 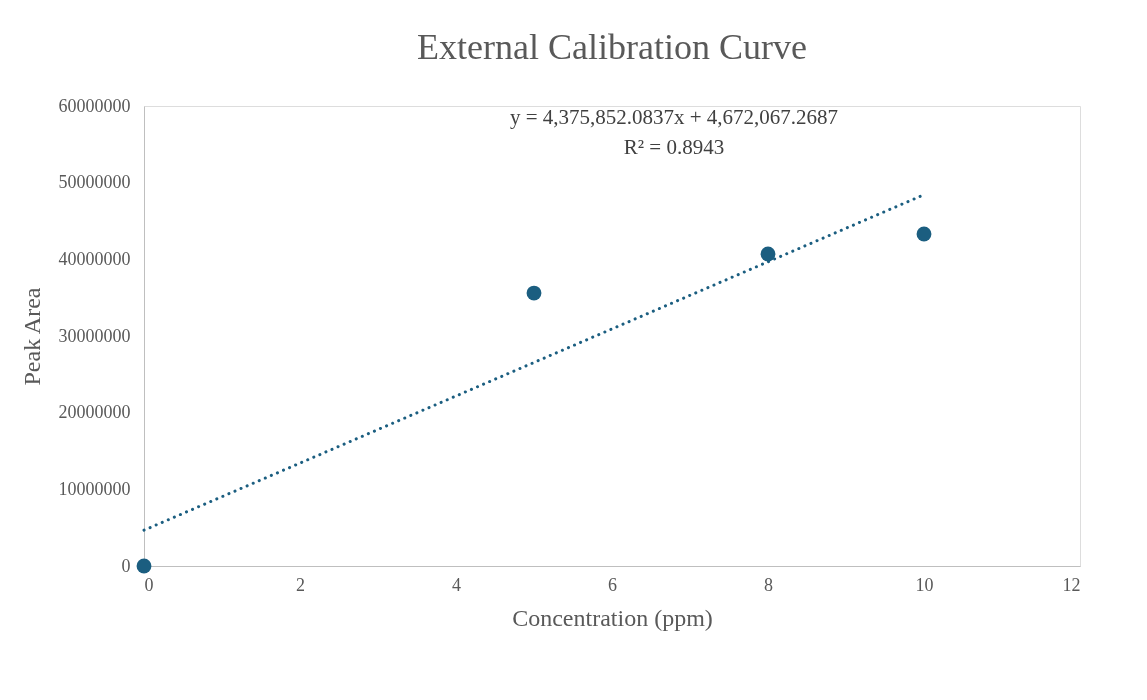 What do you see at coordinates (768, 584) in the screenshot?
I see `x-tick-label: 8` at bounding box center [768, 584].